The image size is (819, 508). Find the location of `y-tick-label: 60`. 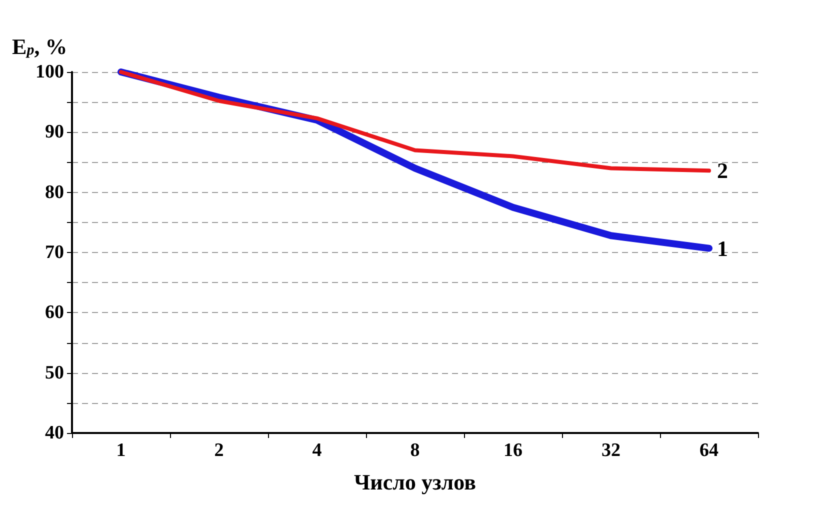

y-tick-label: 60 is located at coordinates (54, 313).